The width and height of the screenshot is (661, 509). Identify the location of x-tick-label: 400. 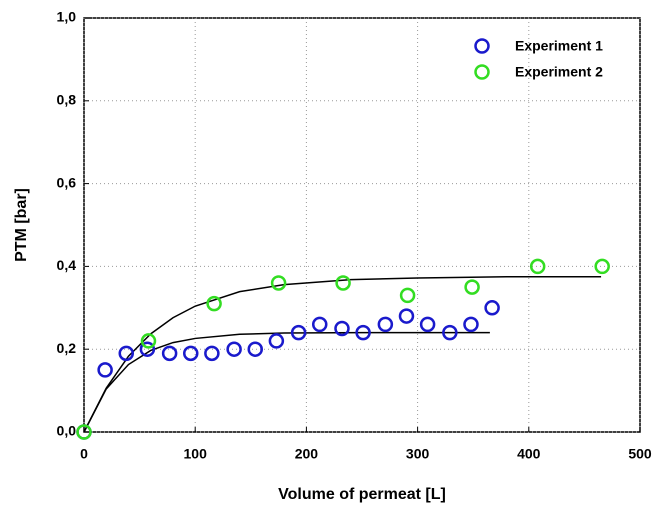
(529, 454).